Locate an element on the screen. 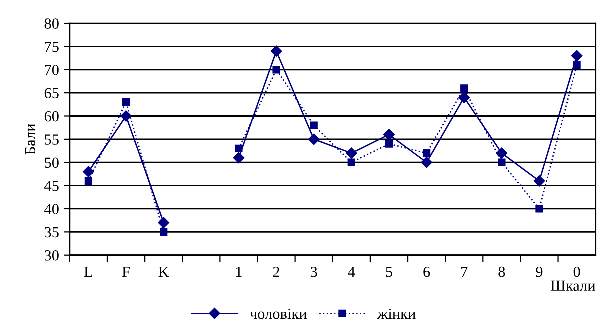 This screenshot has height=336, width=608. y-tick-label: 60 is located at coordinates (51, 116).